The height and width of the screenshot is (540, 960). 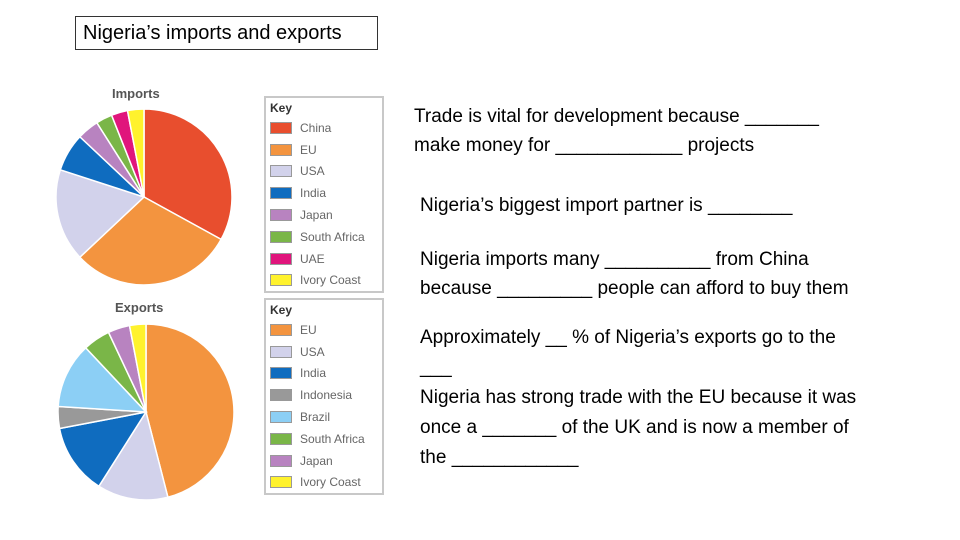 I want to click on imports-chart-title: Imports, so click(x=136, y=93).